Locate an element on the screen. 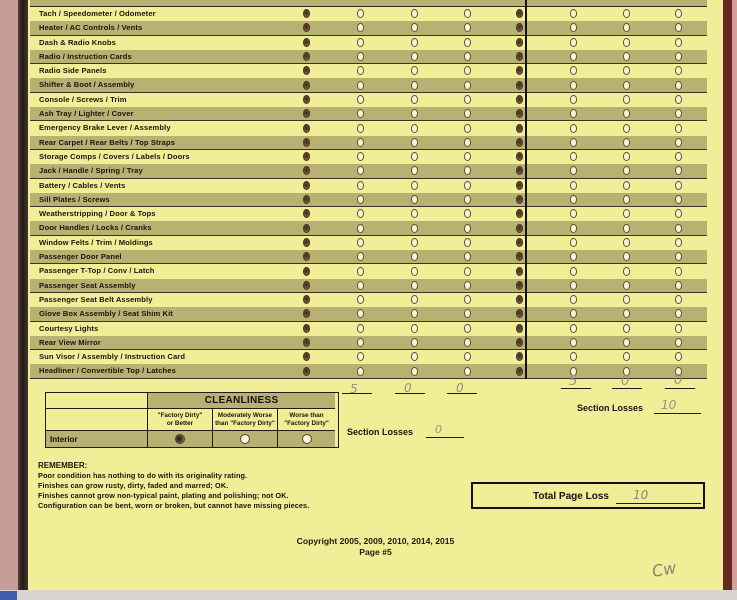 This screenshot has width=737, height=600. table-row: Shifter & Boot / Assembly is located at coordinates (368, 85).